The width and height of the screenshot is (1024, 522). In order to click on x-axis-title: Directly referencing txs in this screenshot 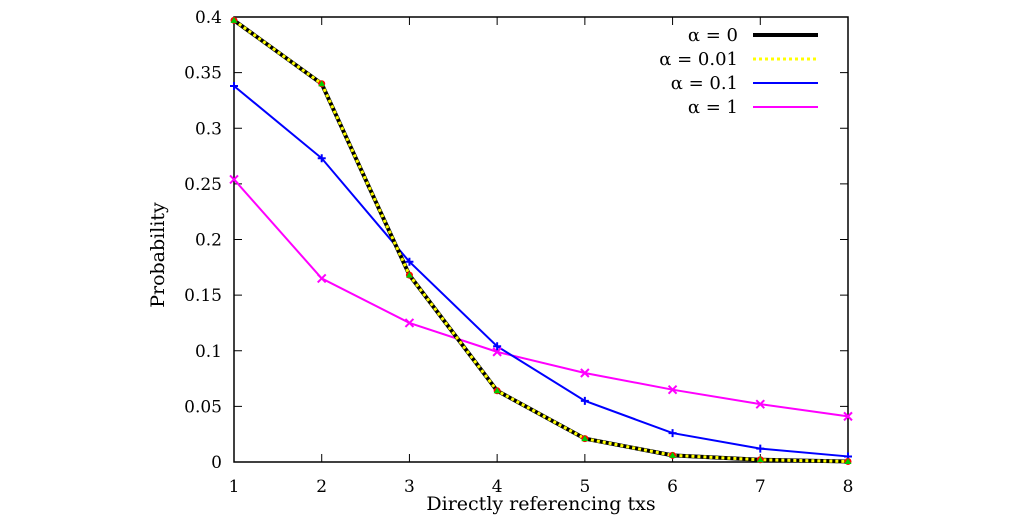, I will do `click(540, 504)`.